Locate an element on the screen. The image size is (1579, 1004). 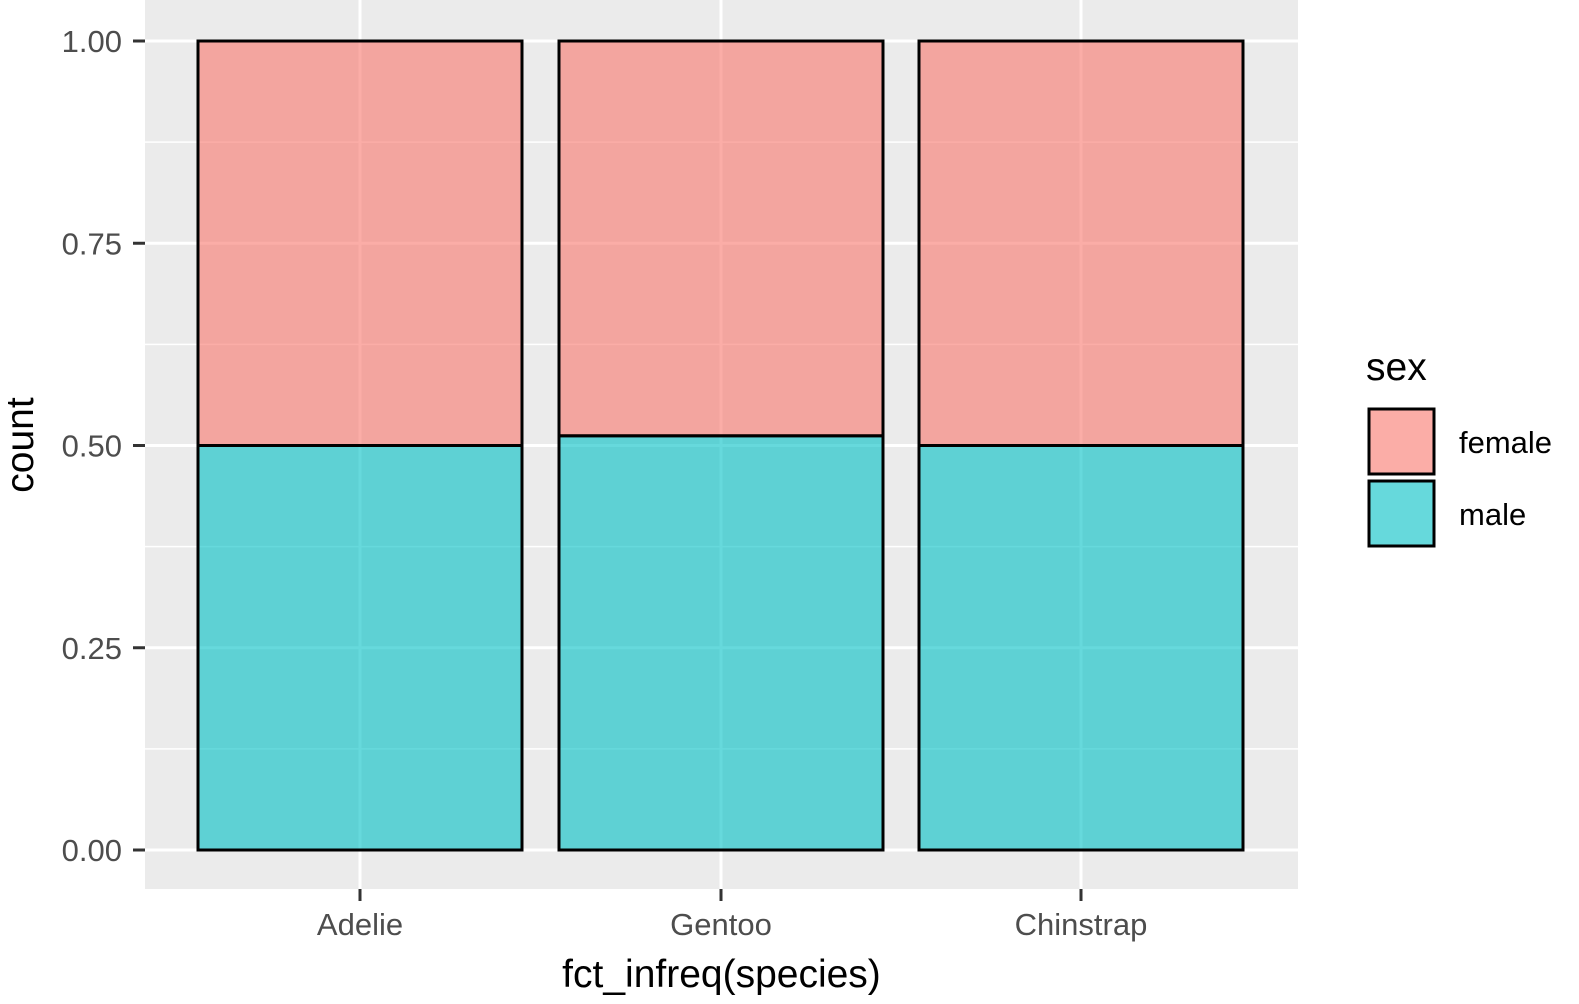
x-axis-title: fct_infreq(species) is located at coordinates (721, 974).